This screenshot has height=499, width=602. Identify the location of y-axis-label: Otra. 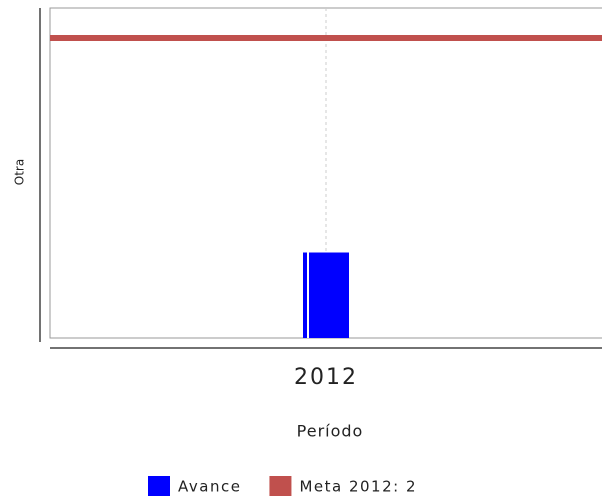
(20, 172).